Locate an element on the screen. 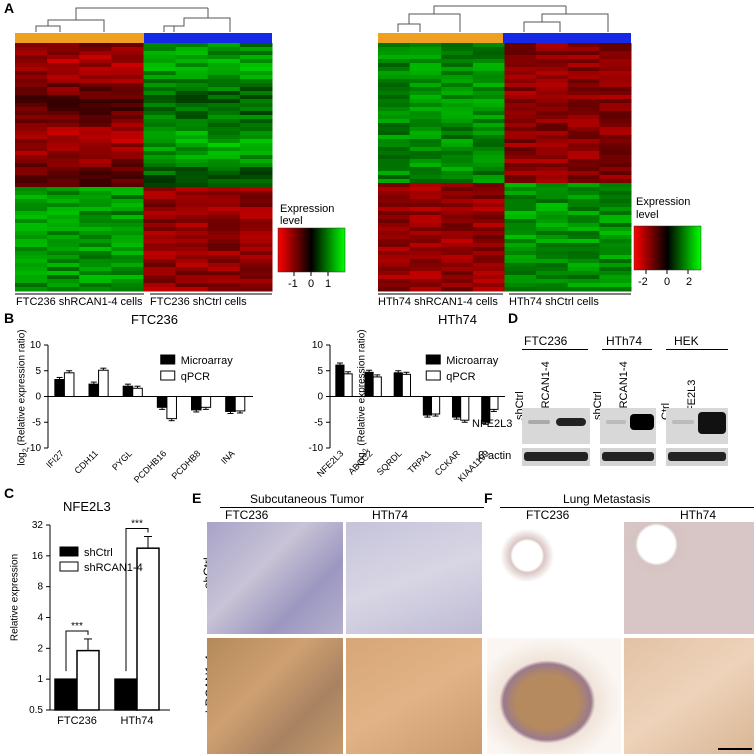  ihc-e-hth74-shrcan is located at coordinates (414, 696).